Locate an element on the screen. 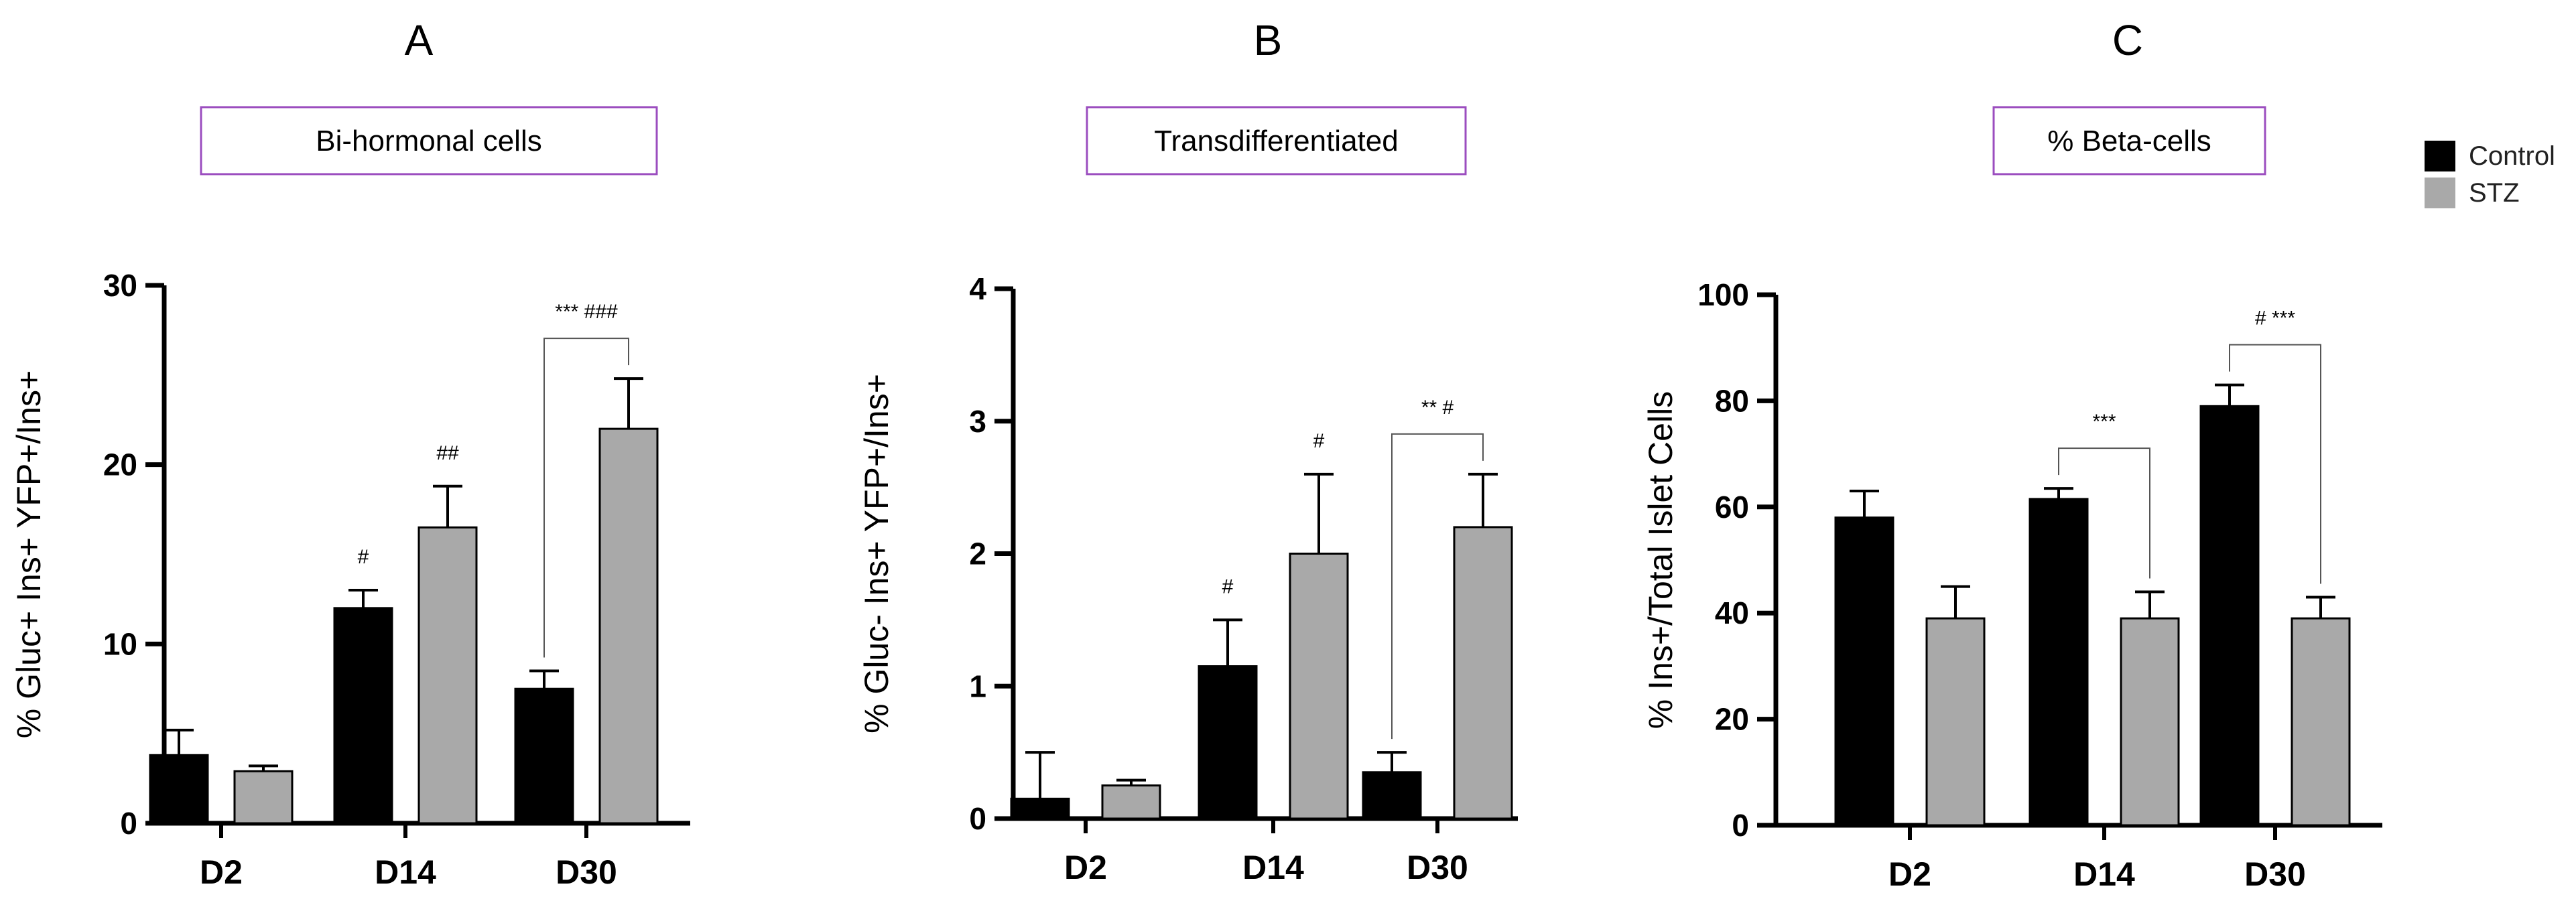 The height and width of the screenshot is (907, 2576). legend-label-control: Control is located at coordinates (2512, 156).